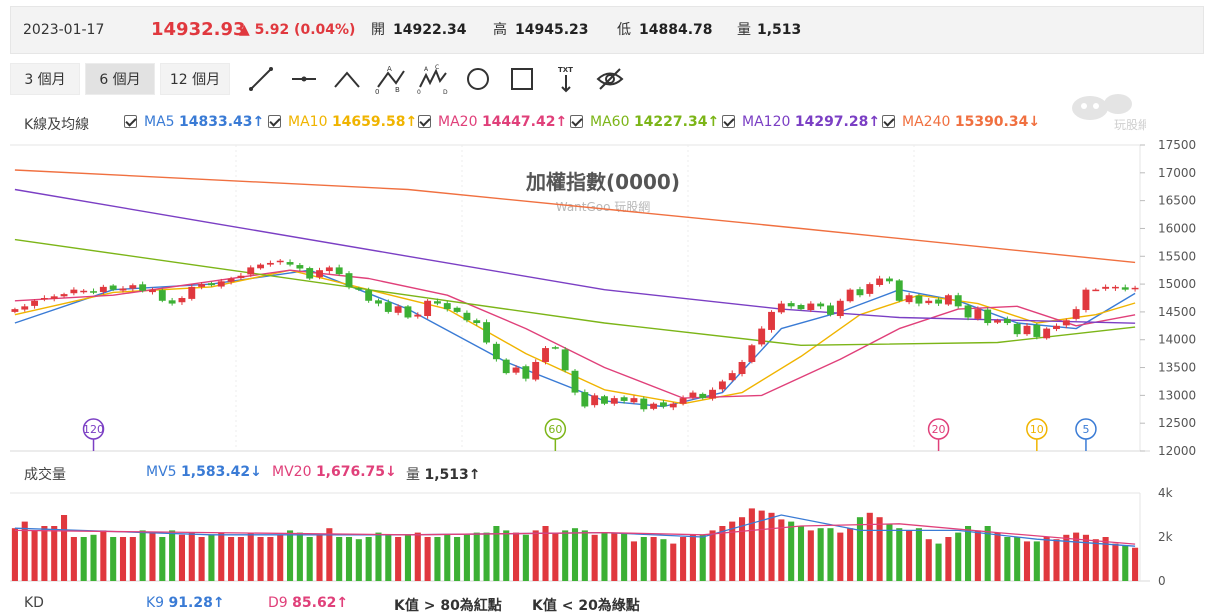 This screenshot has width=1222, height=616. What do you see at coordinates (120, 79) in the screenshot?
I see `period-6m-button: 6 個月` at bounding box center [120, 79].